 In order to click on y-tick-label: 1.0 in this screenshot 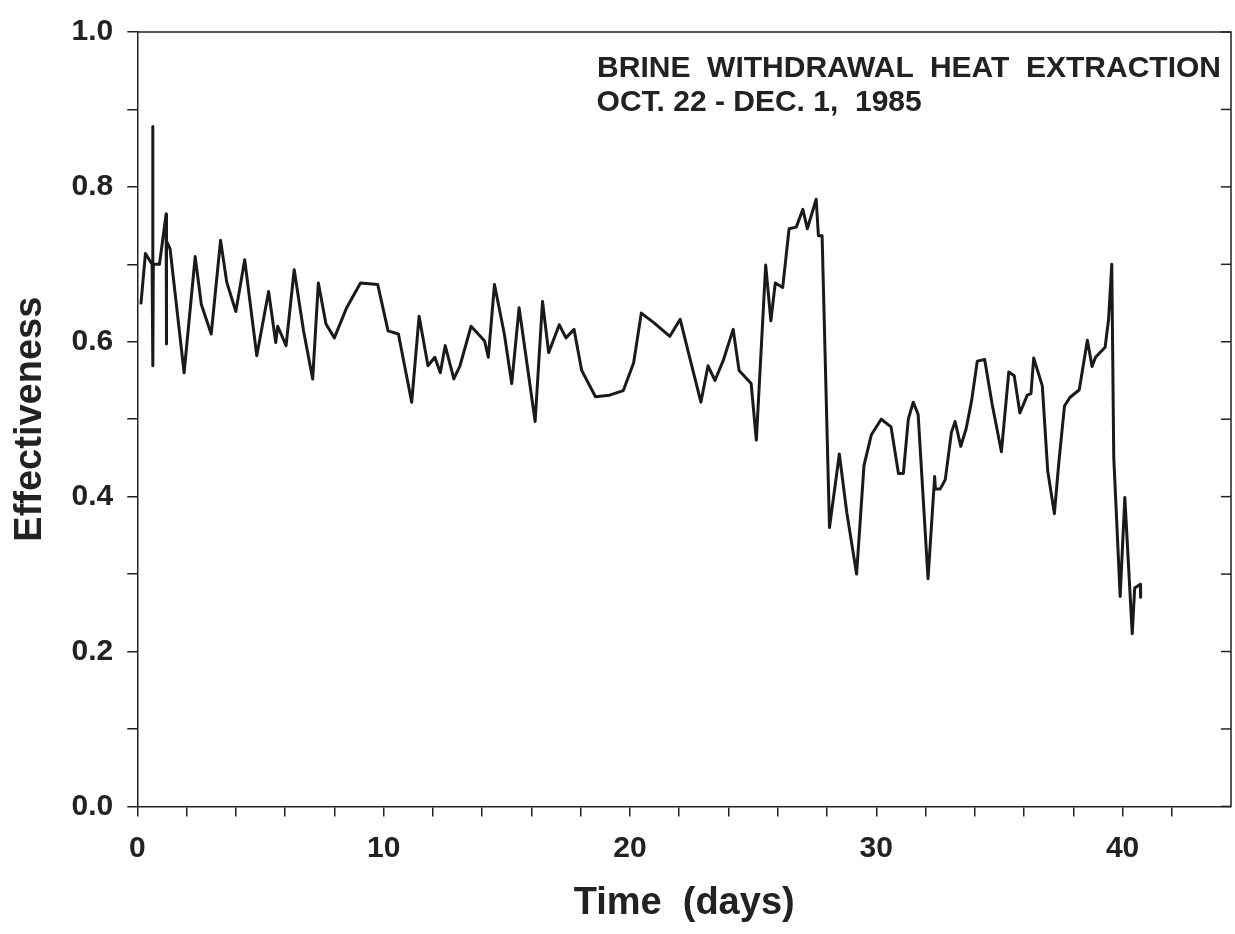, I will do `click(92, 30)`.